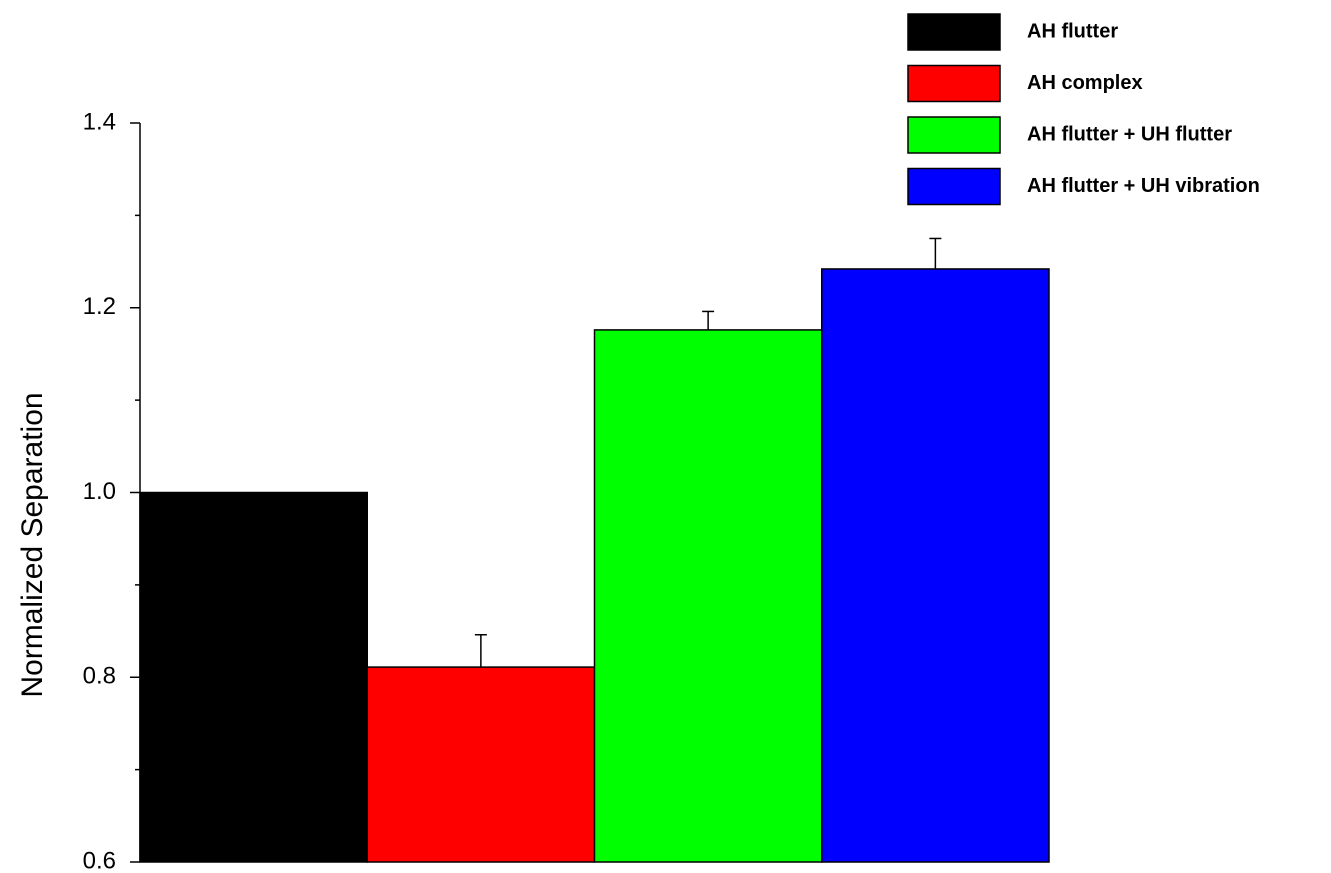 Image resolution: width=1331 pixels, height=873 pixels. I want to click on legend-label: AH flutter + UH flutter, so click(1129, 134).